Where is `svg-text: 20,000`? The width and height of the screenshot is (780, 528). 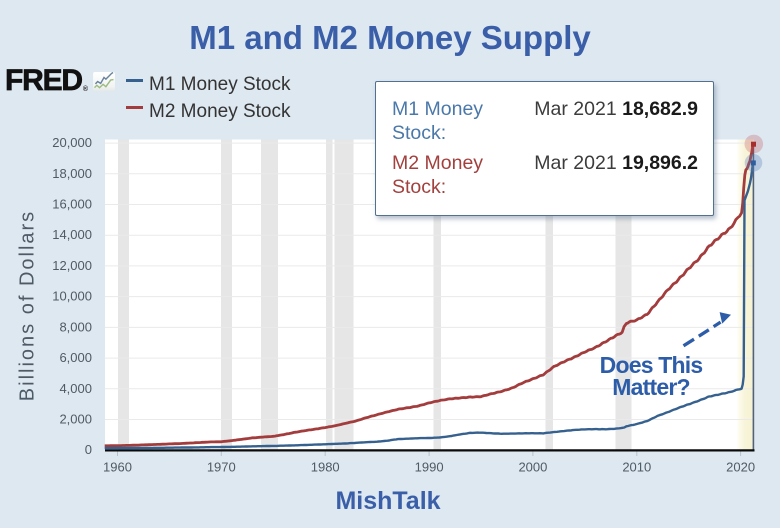 svg-text: 20,000 is located at coordinates (72, 142).